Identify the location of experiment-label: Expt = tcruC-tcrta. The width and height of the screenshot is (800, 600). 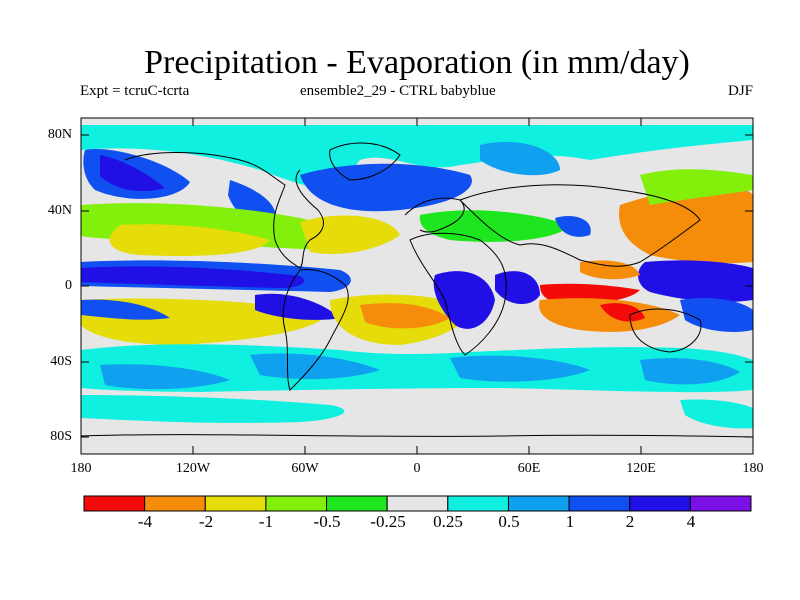
(135, 91).